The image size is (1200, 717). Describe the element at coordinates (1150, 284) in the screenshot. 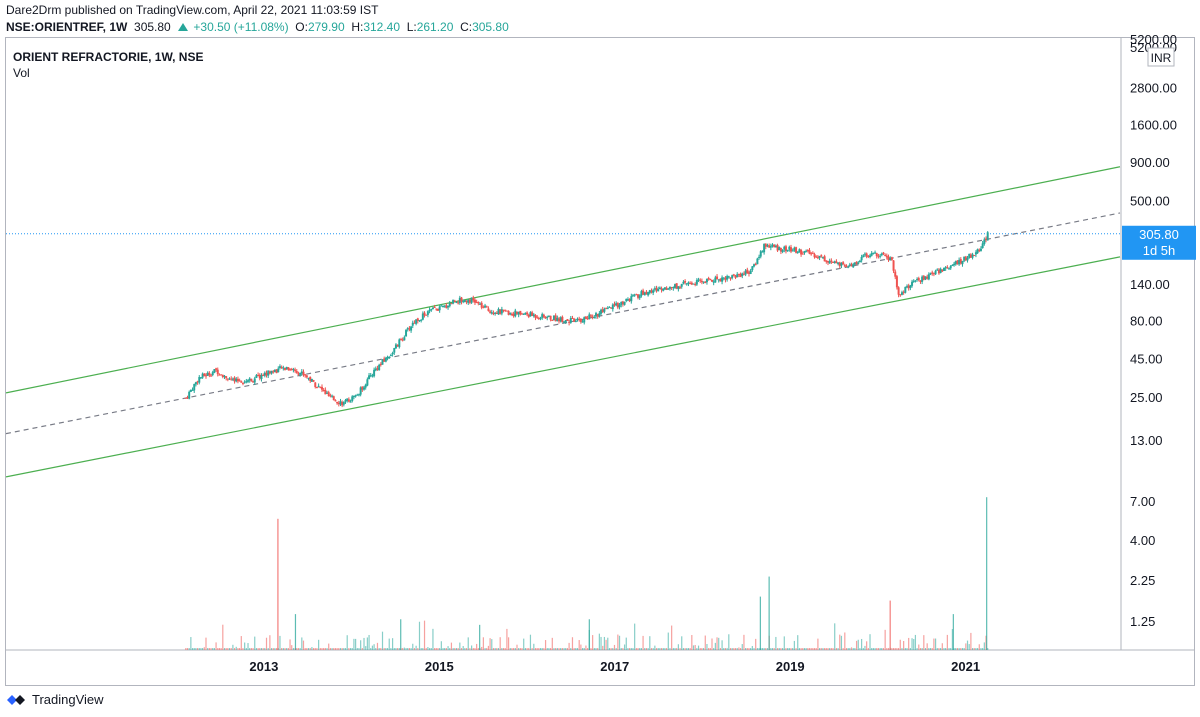

I see `price-tick-label: 140.00` at that location.